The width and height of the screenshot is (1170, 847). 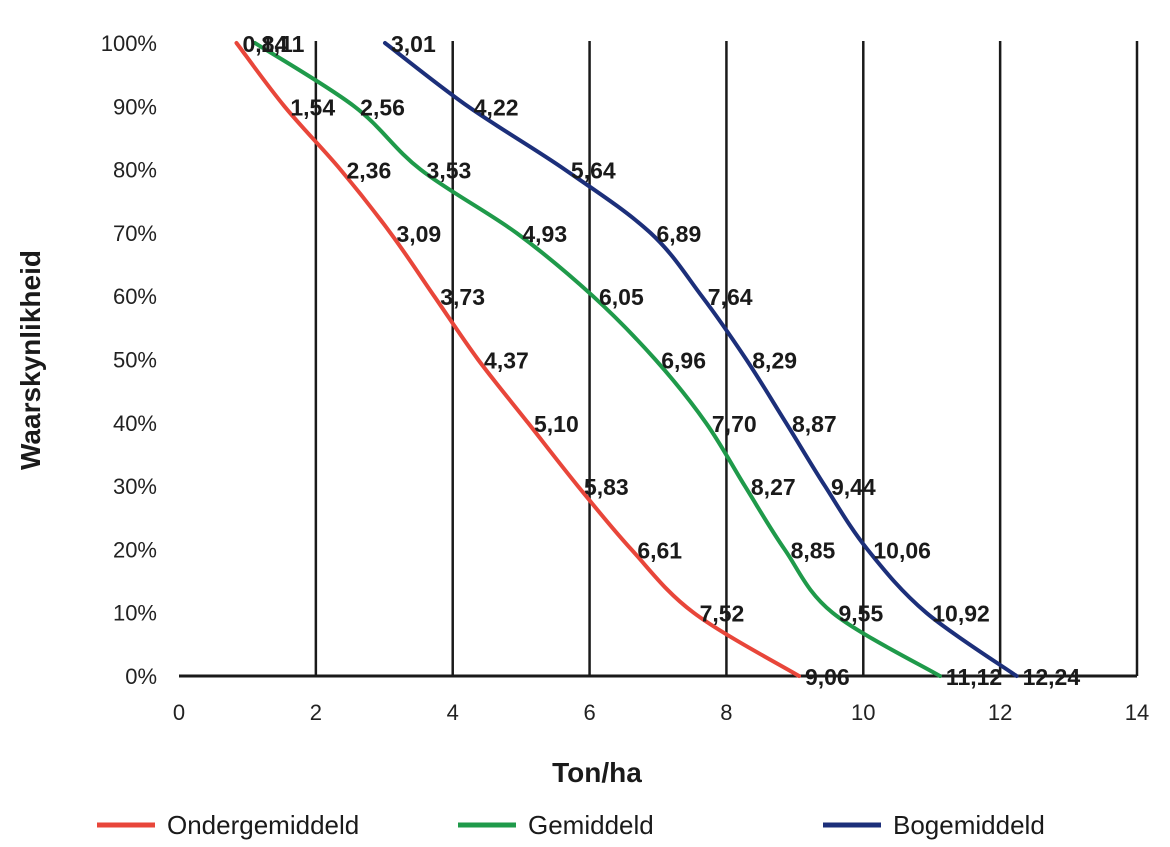 I want to click on data-label: 2,36, so click(x=368, y=171).